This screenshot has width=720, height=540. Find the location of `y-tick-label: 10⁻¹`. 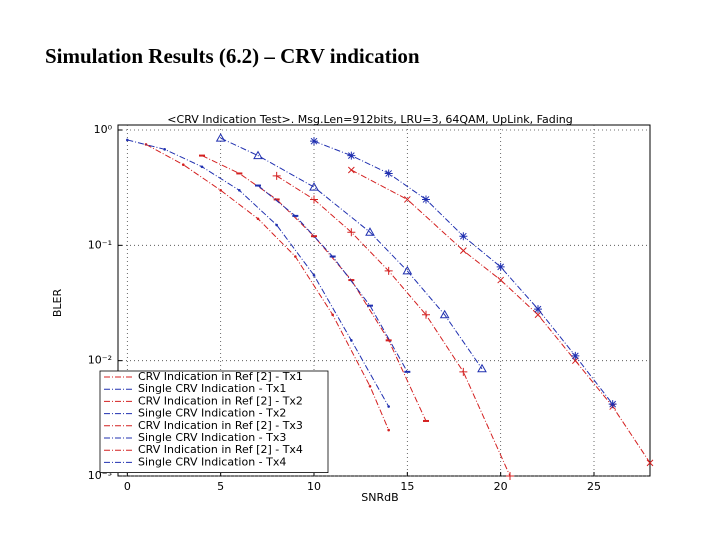

y-tick-label: 10⁻¹ is located at coordinates (100, 244).